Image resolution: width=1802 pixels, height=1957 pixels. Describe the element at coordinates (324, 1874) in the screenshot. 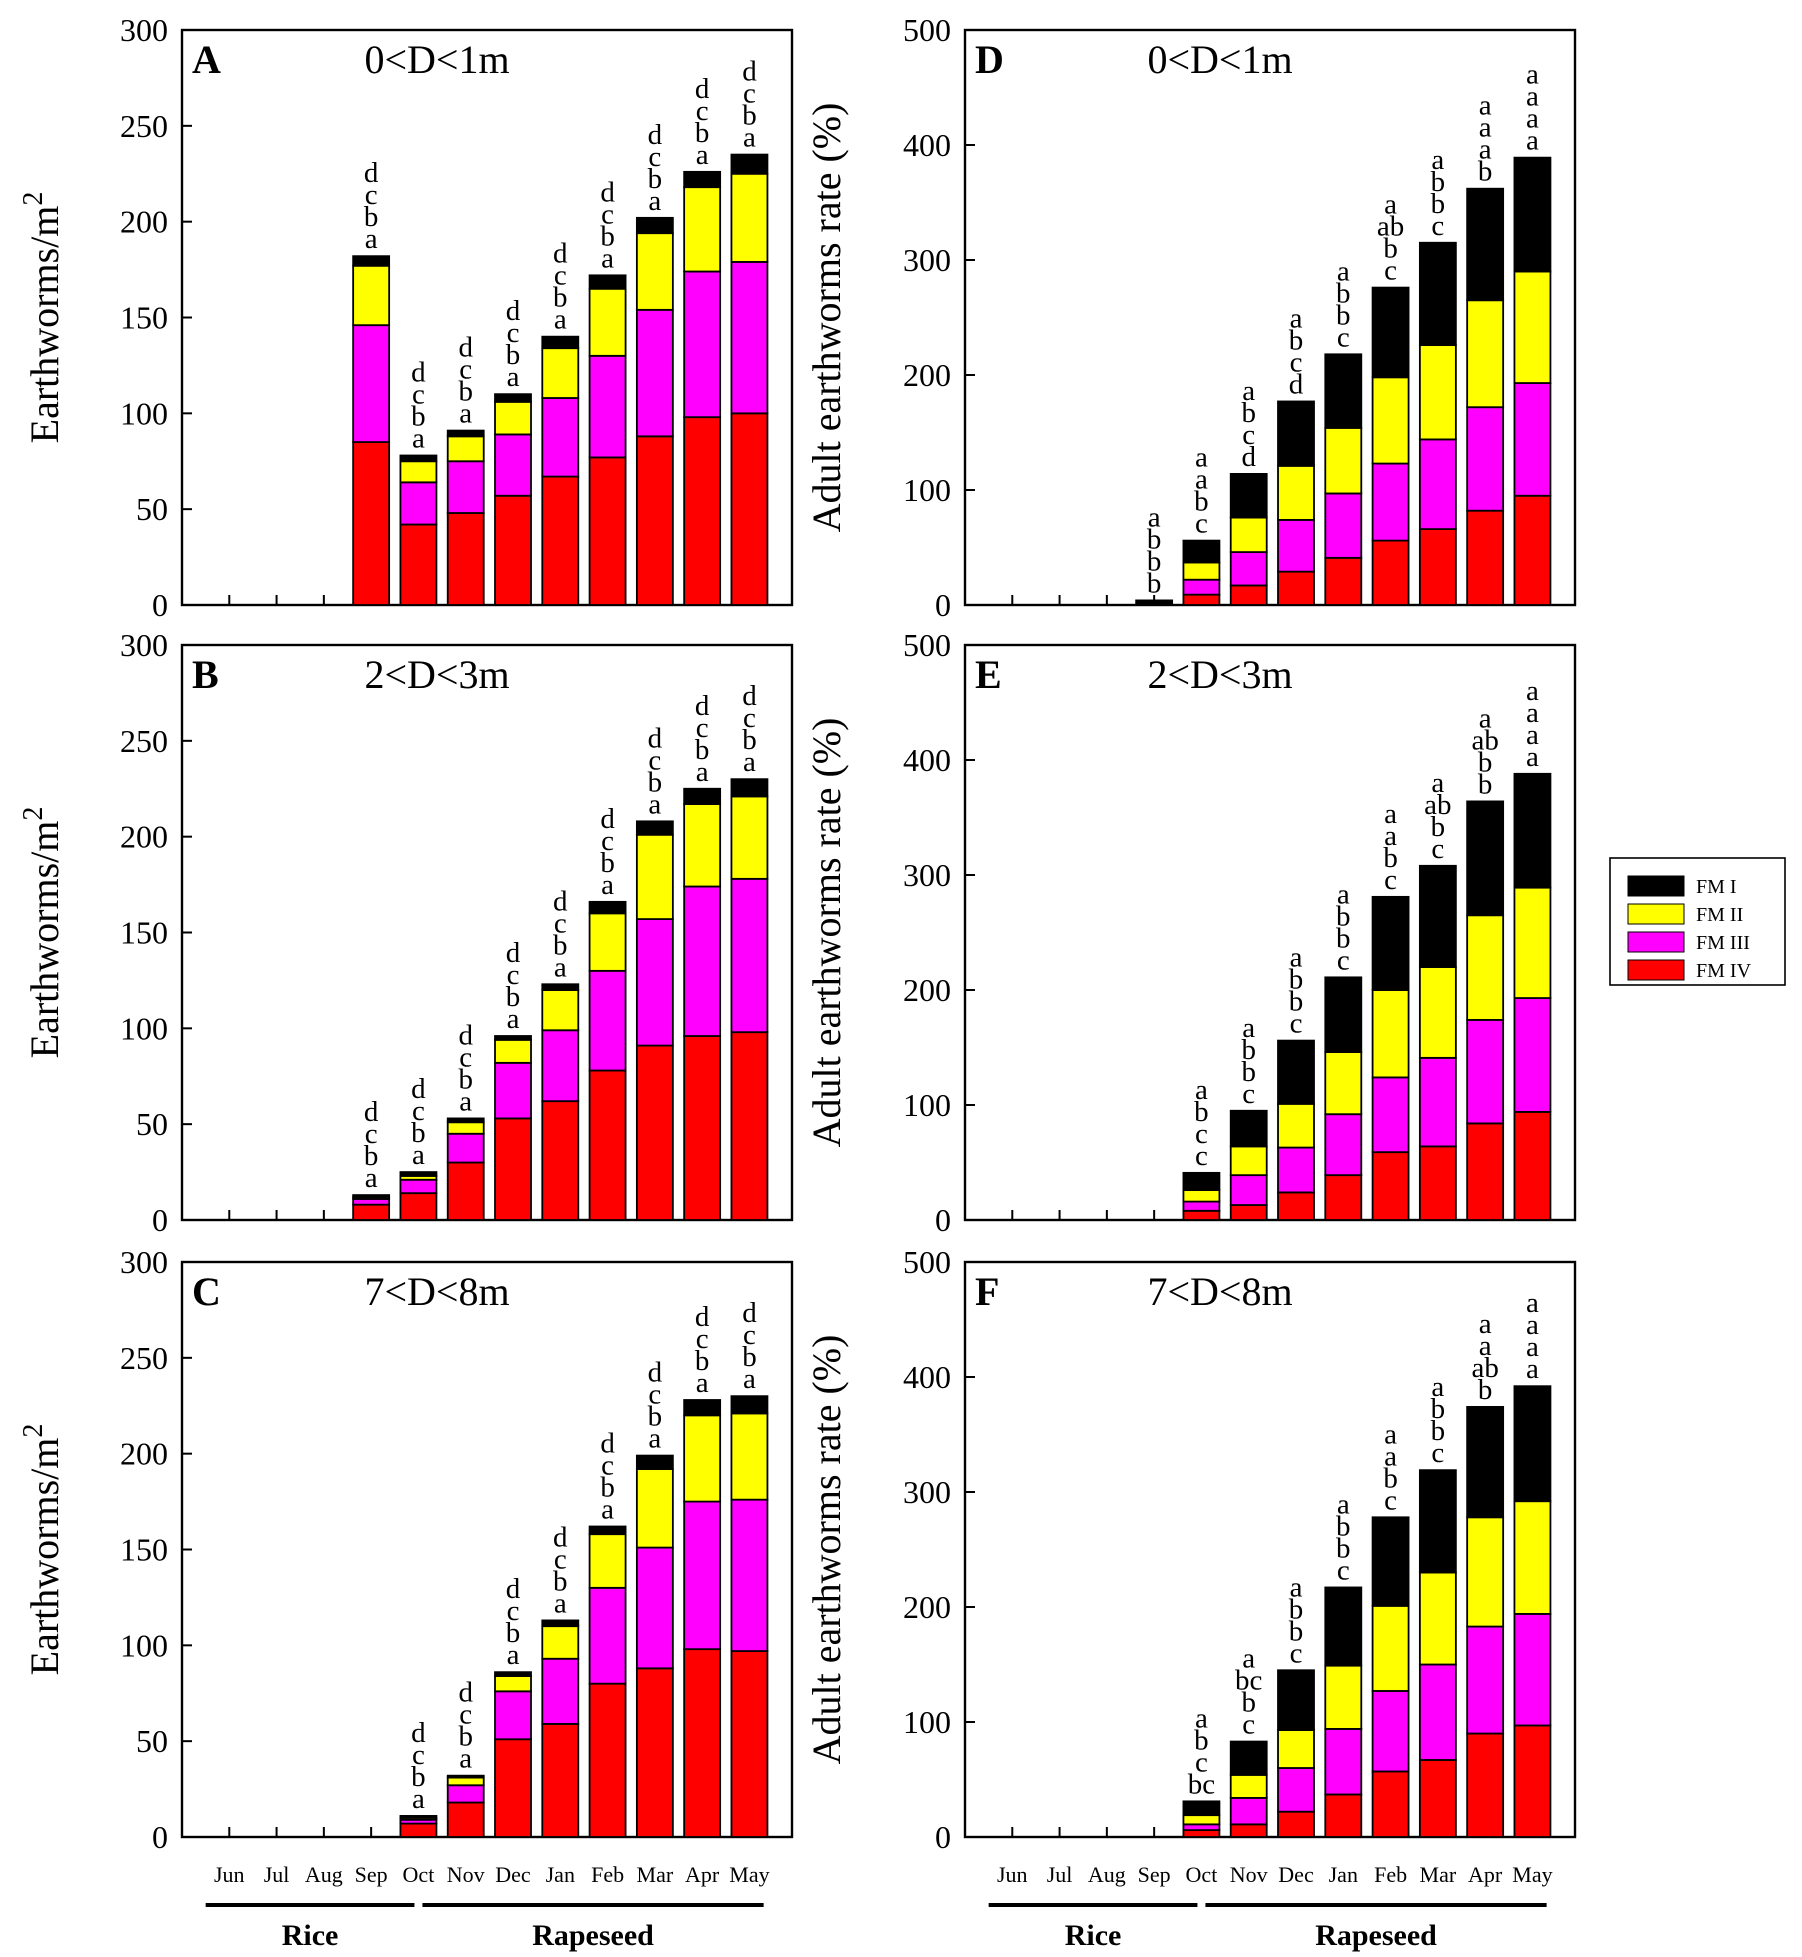

I see `x-tick-label: Aug` at that location.